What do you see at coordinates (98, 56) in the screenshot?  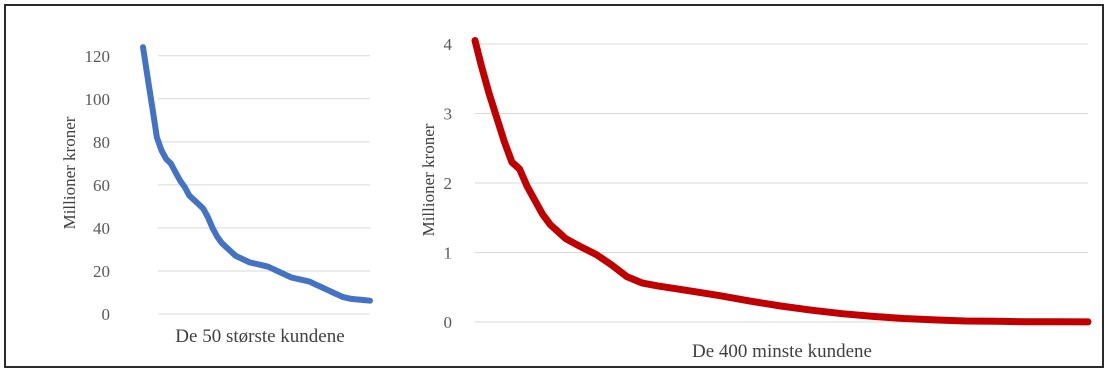 I see `left-y-tick-label: 120` at bounding box center [98, 56].